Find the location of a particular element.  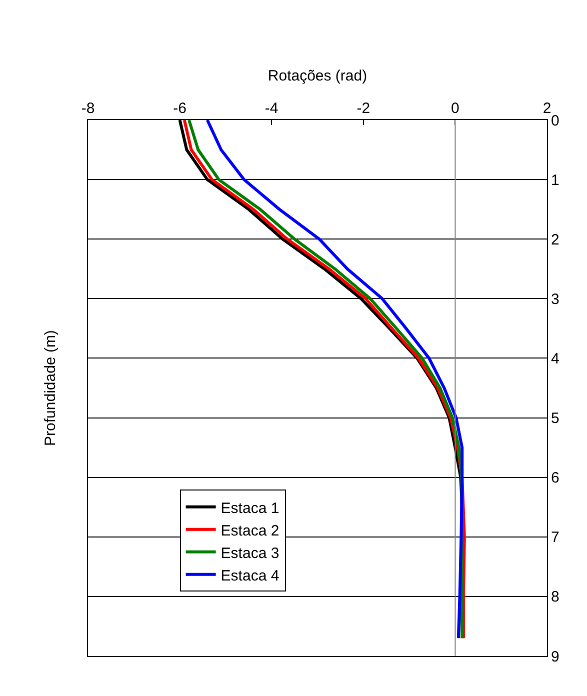

legend-label: Estaca 4 is located at coordinates (250, 575).